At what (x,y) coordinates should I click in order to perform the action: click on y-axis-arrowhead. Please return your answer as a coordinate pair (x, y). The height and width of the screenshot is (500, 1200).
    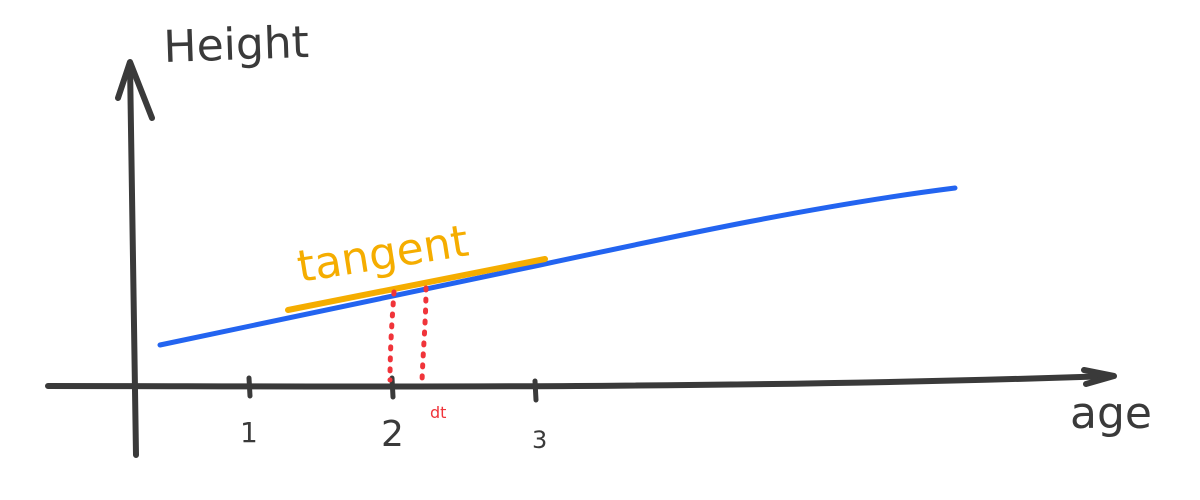
    Looking at the image, I should click on (135, 90).